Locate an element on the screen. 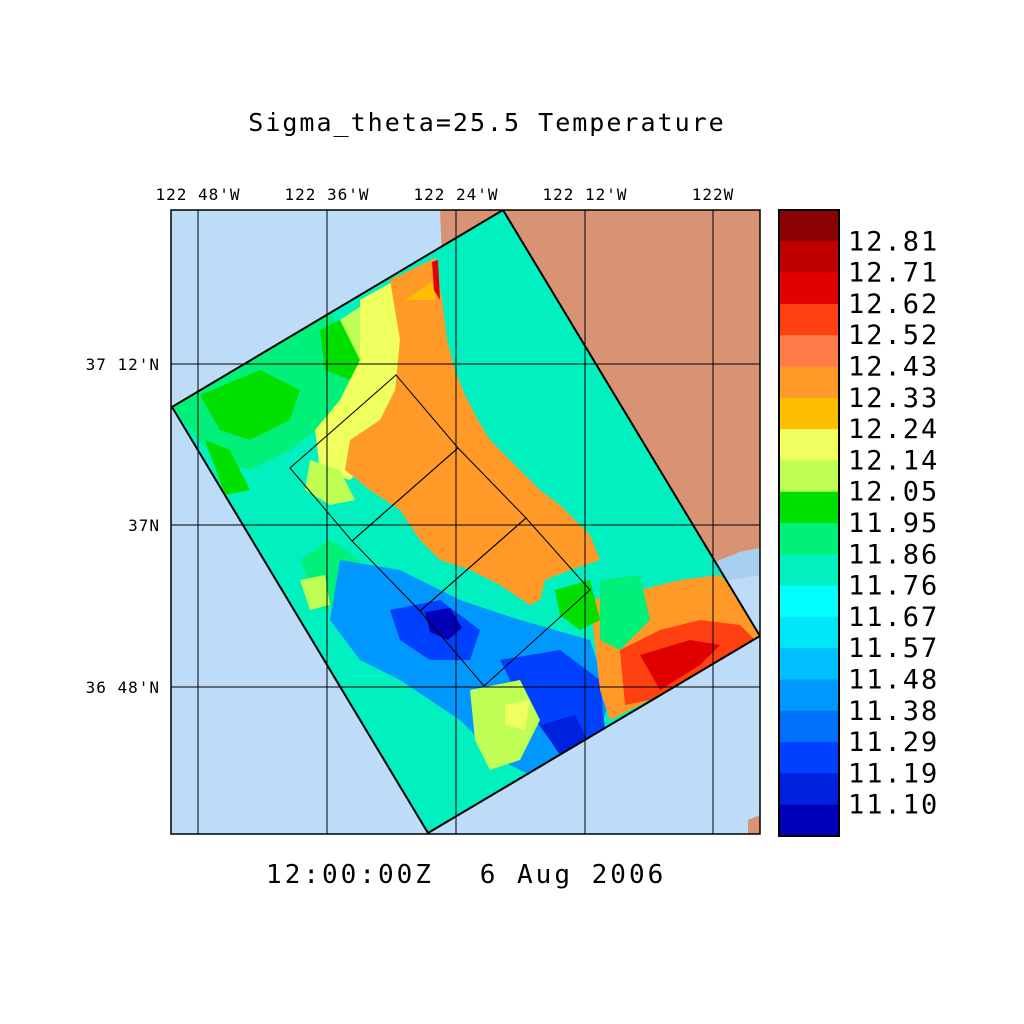 The width and height of the screenshot is (1024, 1024). colorbar-border is located at coordinates (809, 523).